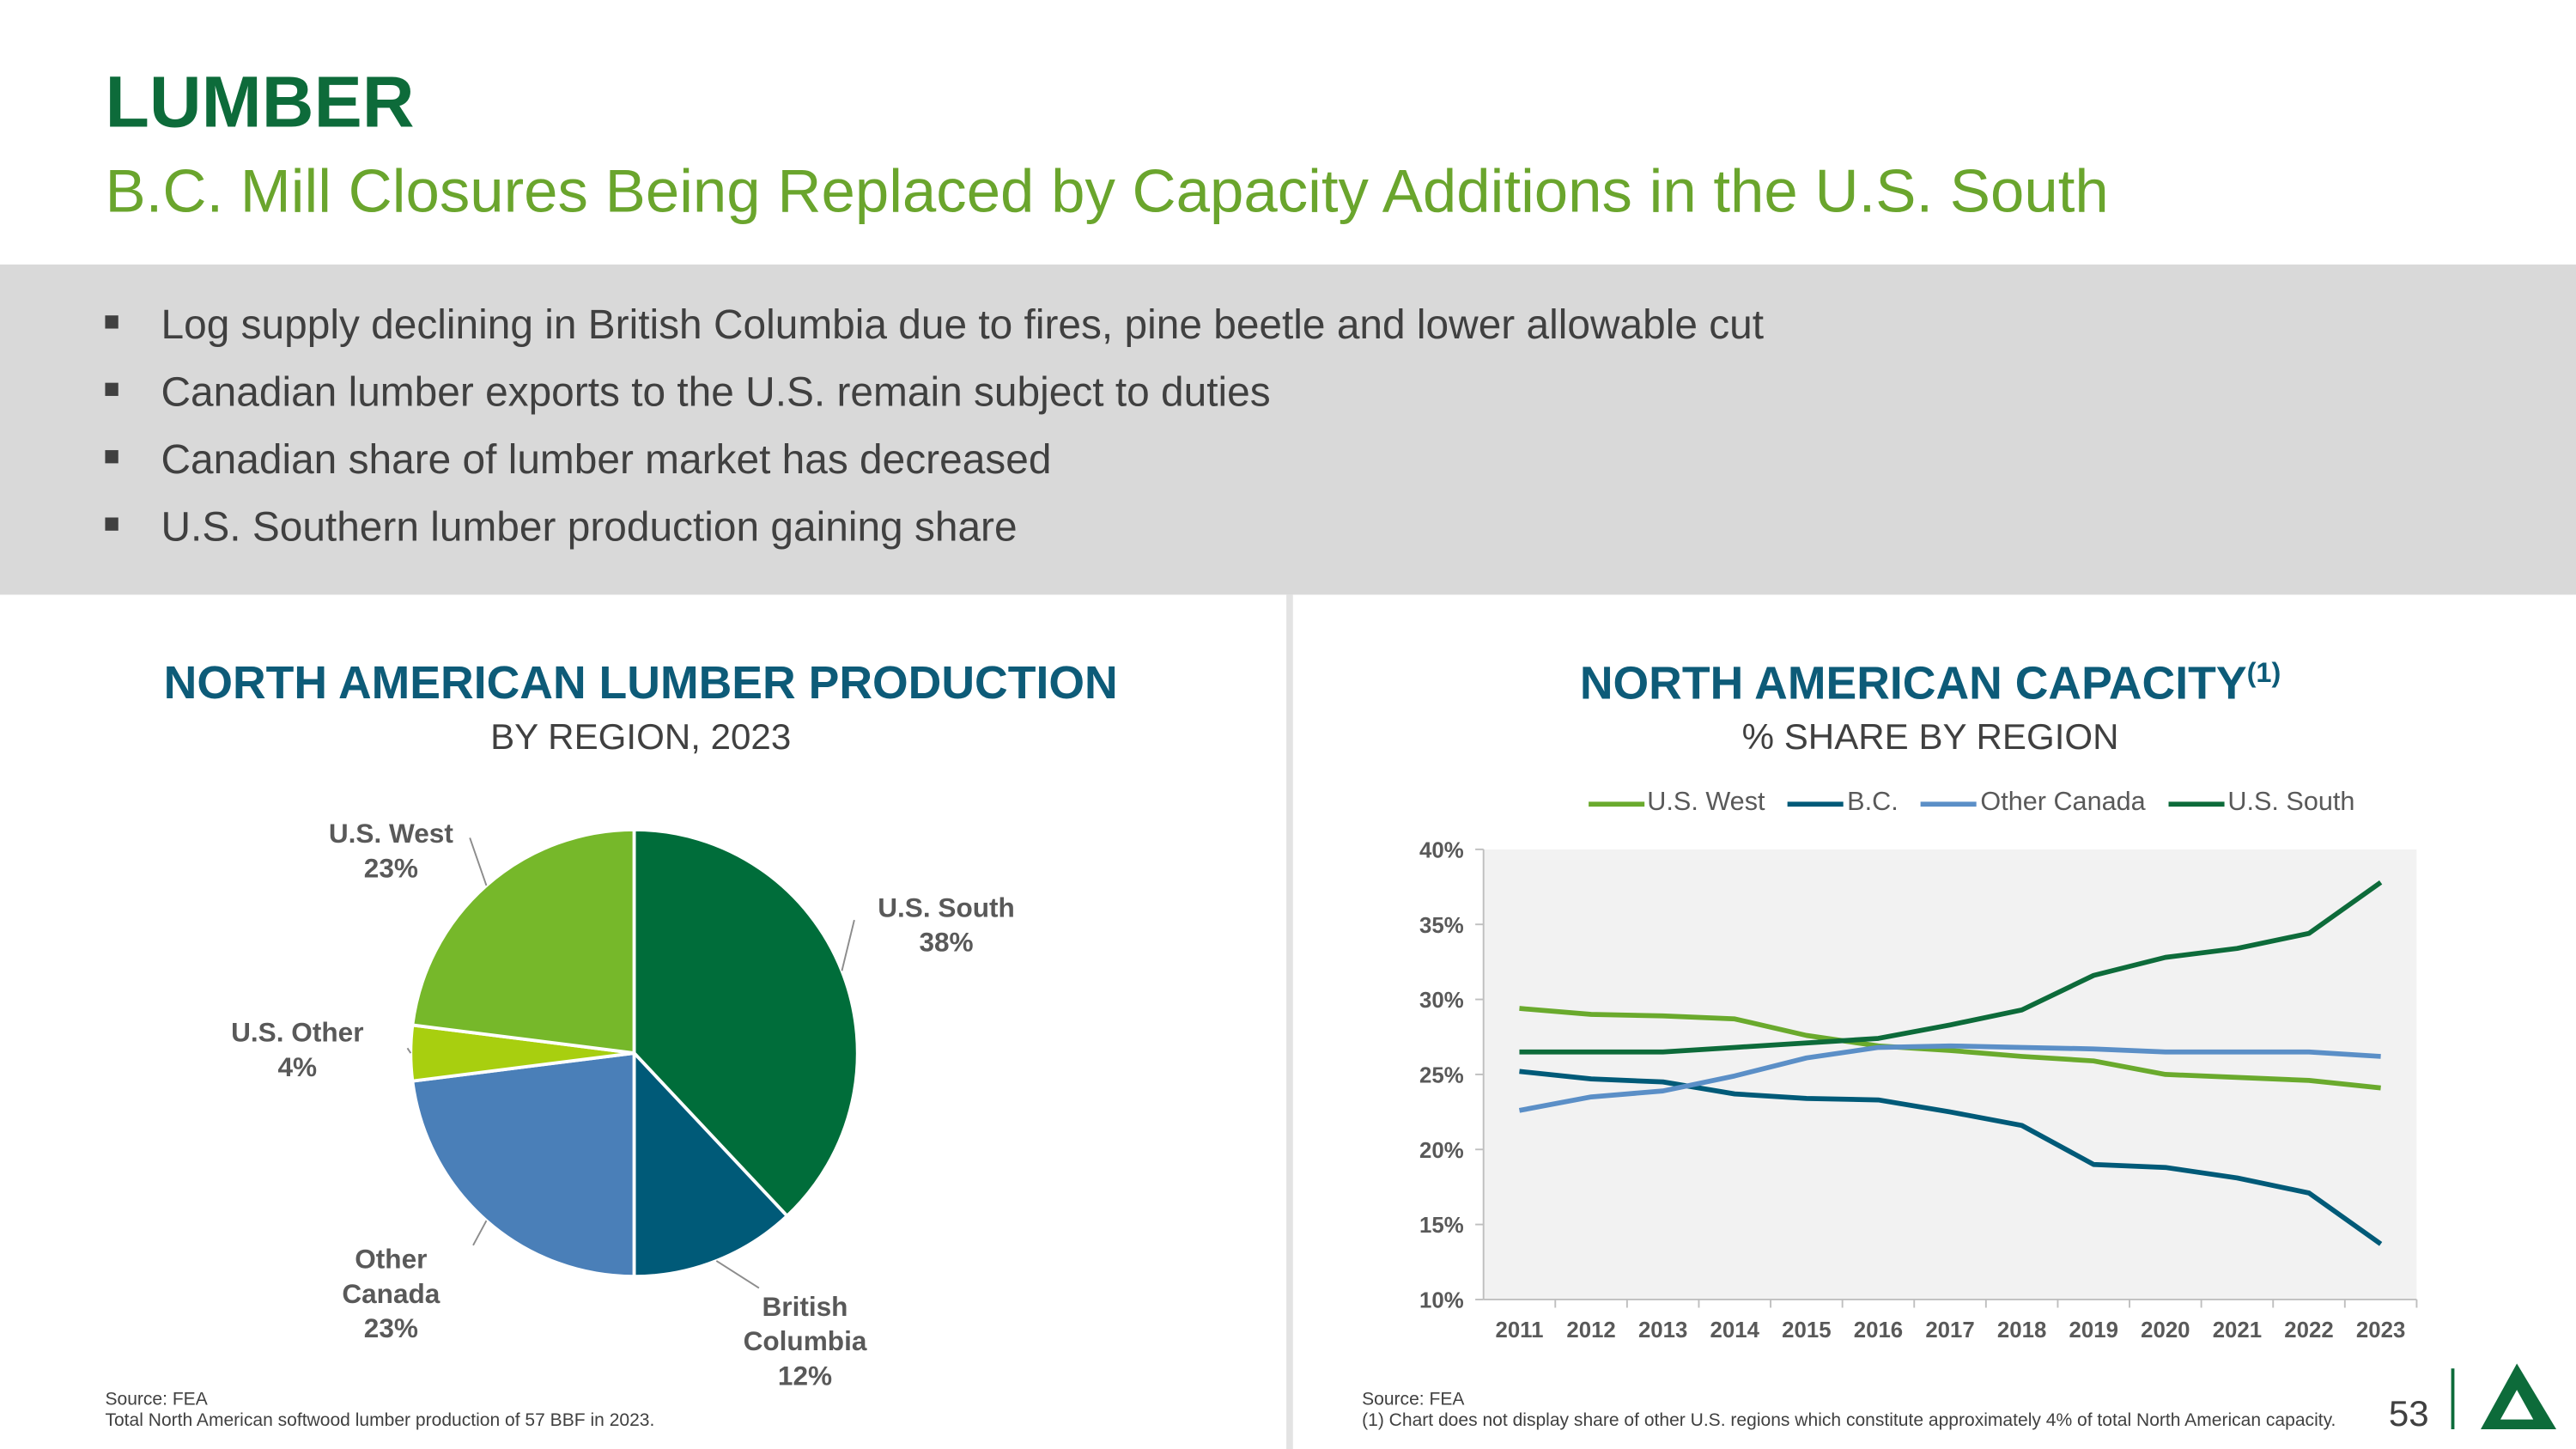 This screenshot has width=2576, height=1449. I want to click on pie-value: 12%, so click(805, 1376).